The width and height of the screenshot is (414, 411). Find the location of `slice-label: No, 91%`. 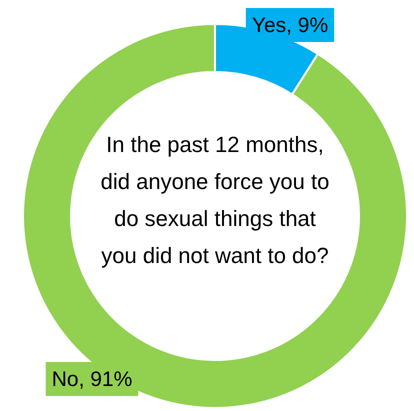

slice-label: No, 91% is located at coordinates (92, 379).